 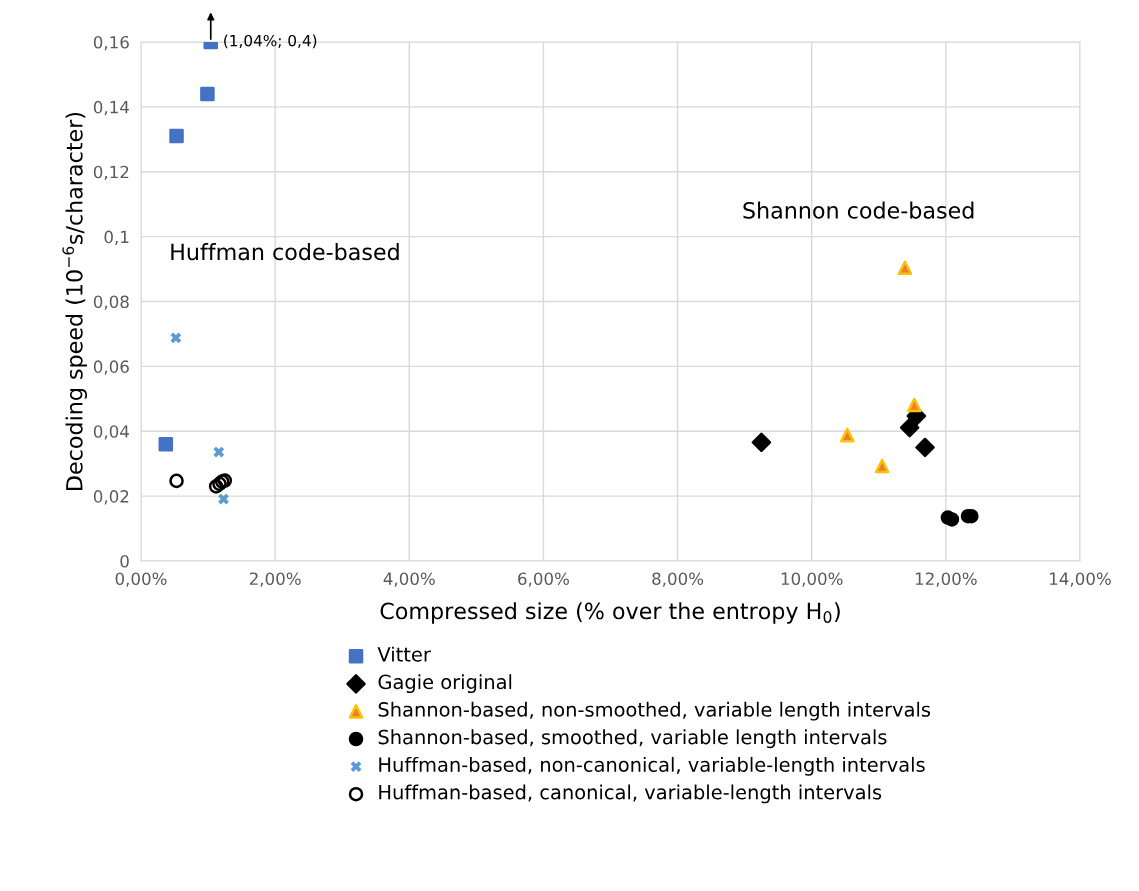 I want to click on legend-label: Huffman-based, canonical, variable-length intervals, so click(x=630, y=794).